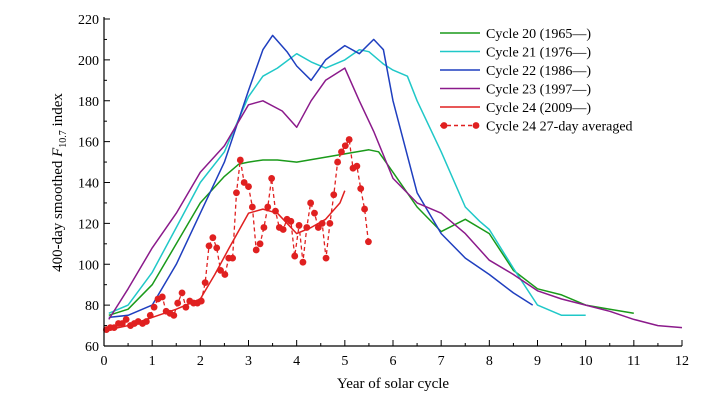 The image size is (722, 403). What do you see at coordinates (538, 53) in the screenshot?
I see `legend-label-2: Cycle 21 (1976—)` at bounding box center [538, 53].